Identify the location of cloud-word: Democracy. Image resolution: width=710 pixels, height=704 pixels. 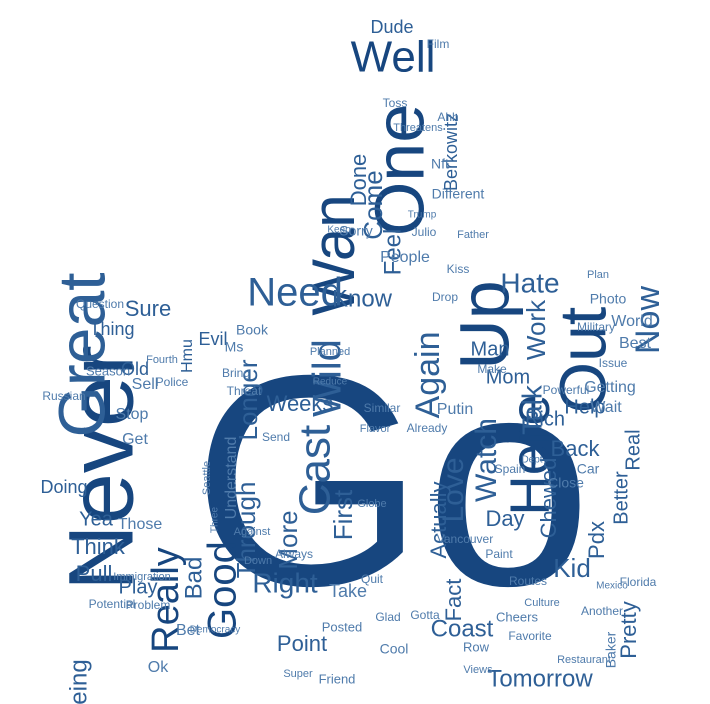
(215, 630).